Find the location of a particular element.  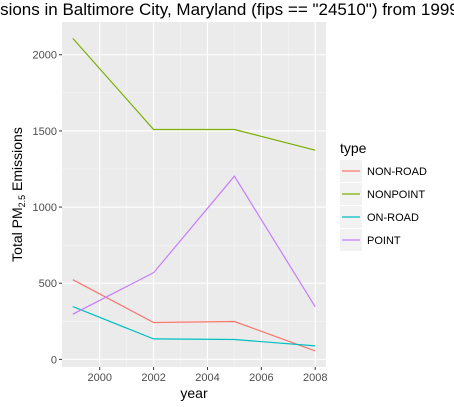

legend: type NON-ROAD NONPOINT ON-ROAD POINT is located at coordinates (383, 195).